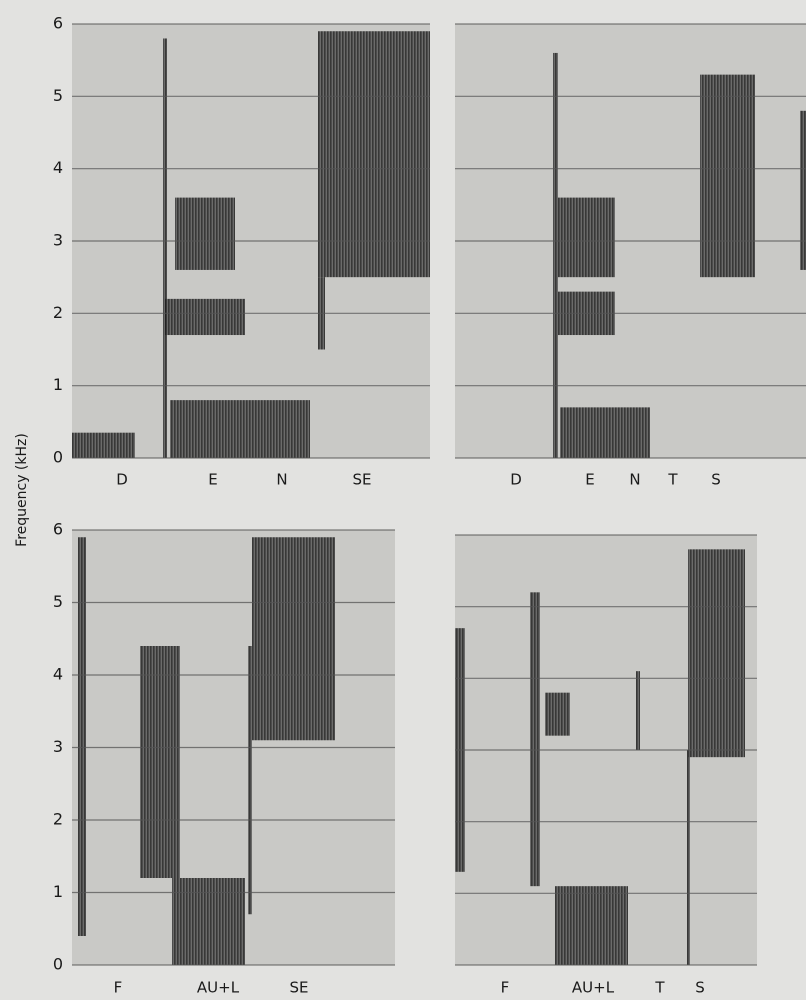 The height and width of the screenshot is (1000, 806). I want to click on y-axis-label: Frequency (kHz), so click(22, 490).